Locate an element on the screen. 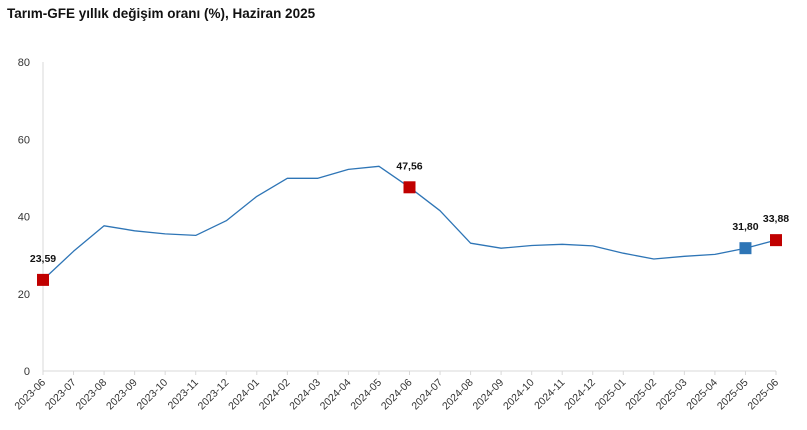 The height and width of the screenshot is (430, 807). x-tick-label: 2024-01 is located at coordinates (244, 395).